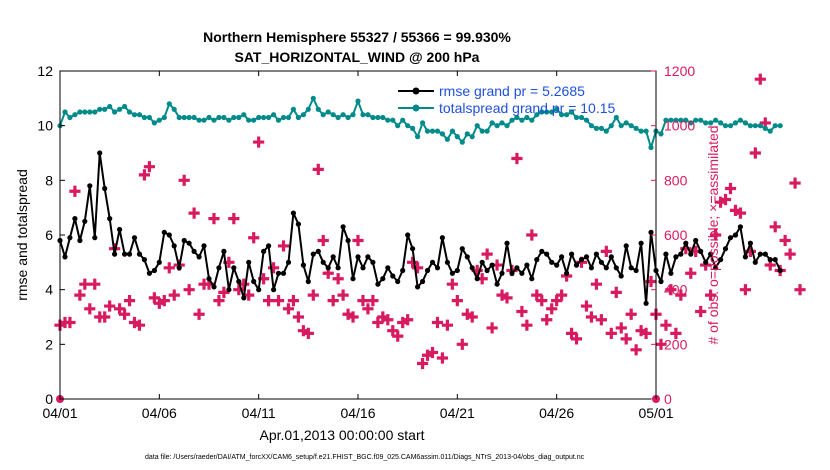 The width and height of the screenshot is (830, 470). I want to click on right-y-tick-label: 800, so click(676, 180).